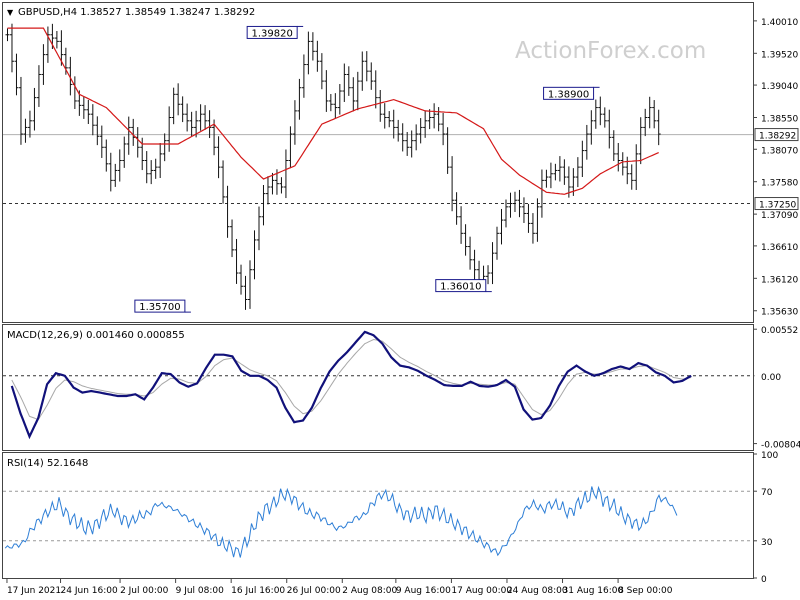  I want to click on price-tick-label: 1.35630, so click(779, 313).